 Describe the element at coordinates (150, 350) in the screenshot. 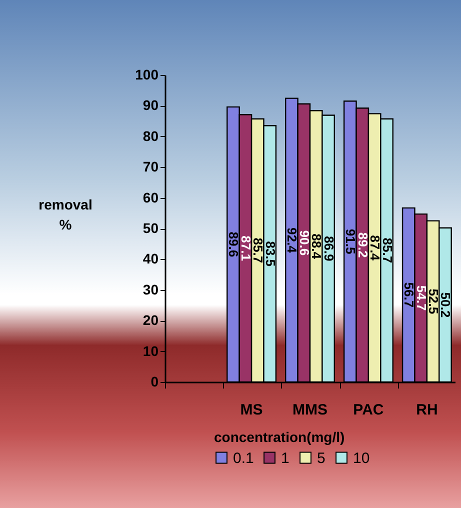

I see `y-tick-label: 10` at that location.